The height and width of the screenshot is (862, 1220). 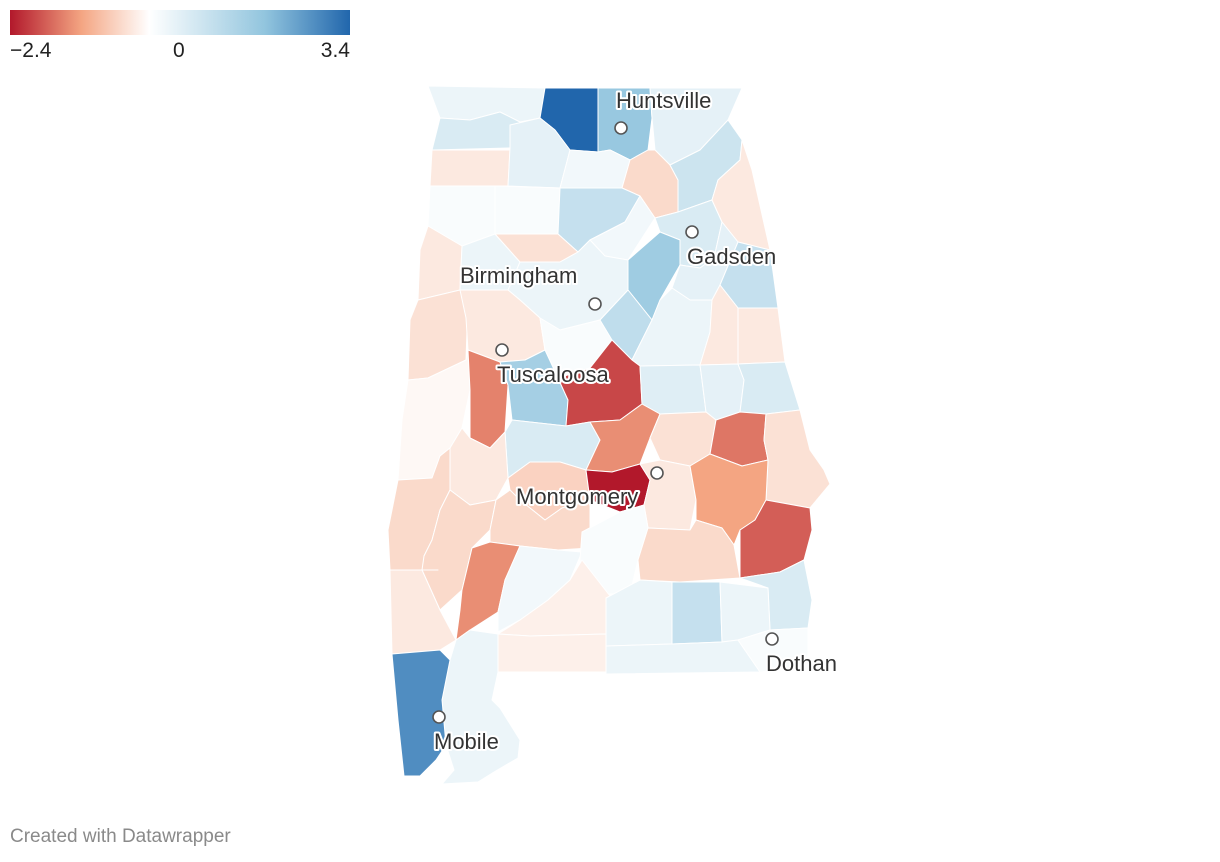 I want to click on city-marker: Dothan, so click(x=801, y=655).